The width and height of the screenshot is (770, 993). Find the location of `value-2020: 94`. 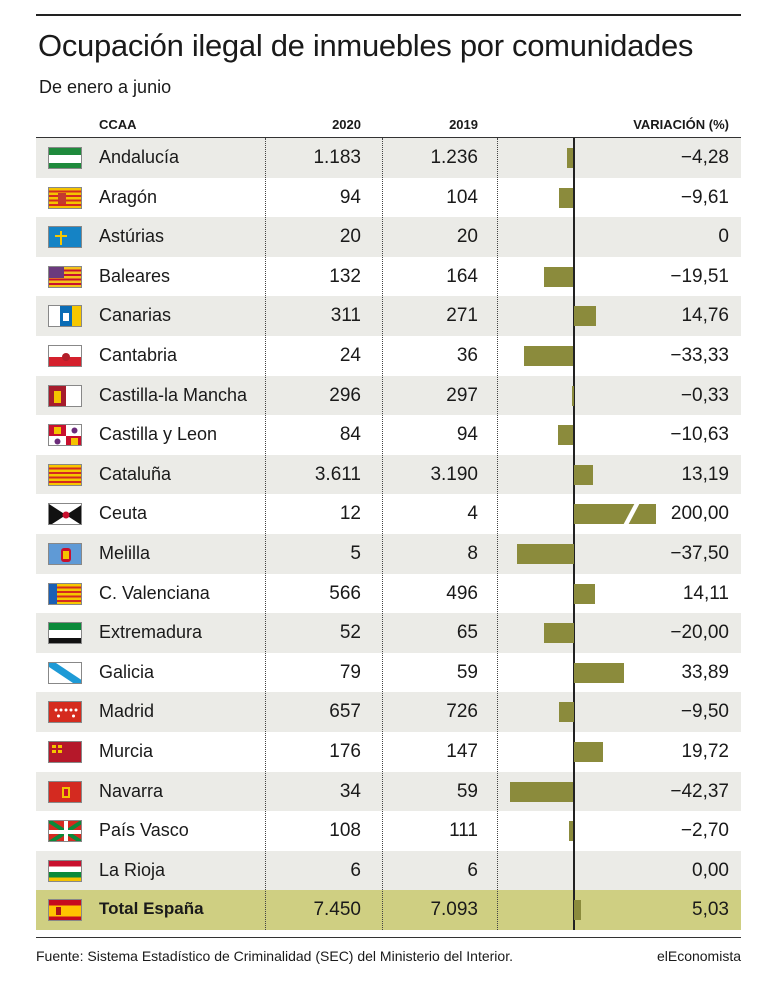

value-2020: 94 is located at coordinates (350, 197).